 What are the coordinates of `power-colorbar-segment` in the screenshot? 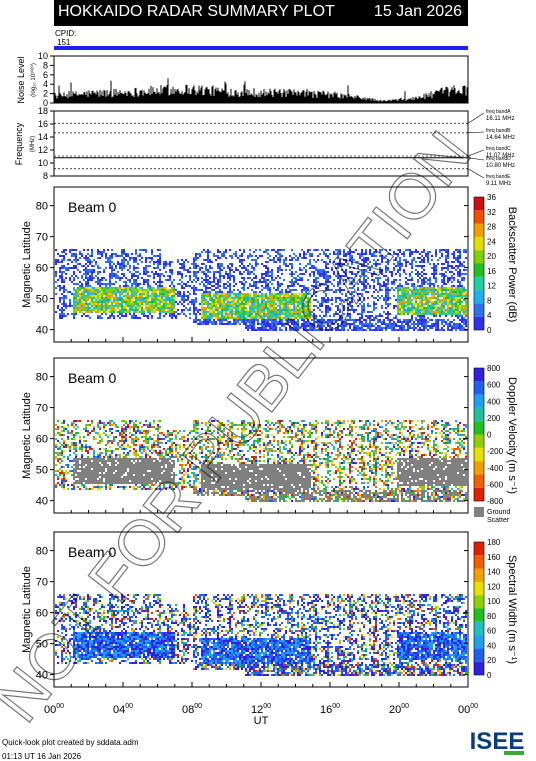 It's located at (479, 270).